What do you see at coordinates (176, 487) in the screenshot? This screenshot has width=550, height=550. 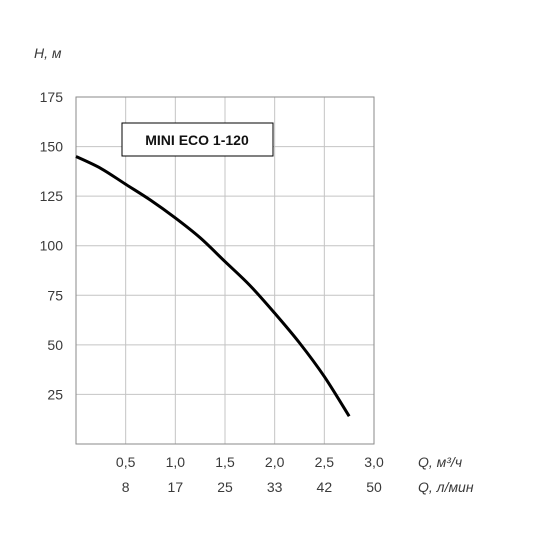 I see `x-tick-label-secondary: 17` at bounding box center [176, 487].